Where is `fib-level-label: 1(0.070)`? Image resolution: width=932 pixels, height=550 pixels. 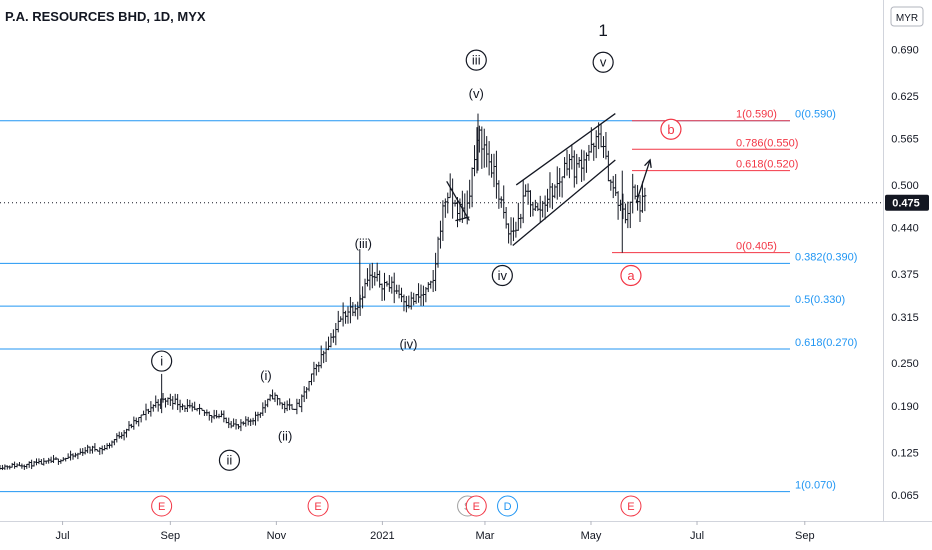
fib-level-label: 1(0.070) is located at coordinates (815, 486).